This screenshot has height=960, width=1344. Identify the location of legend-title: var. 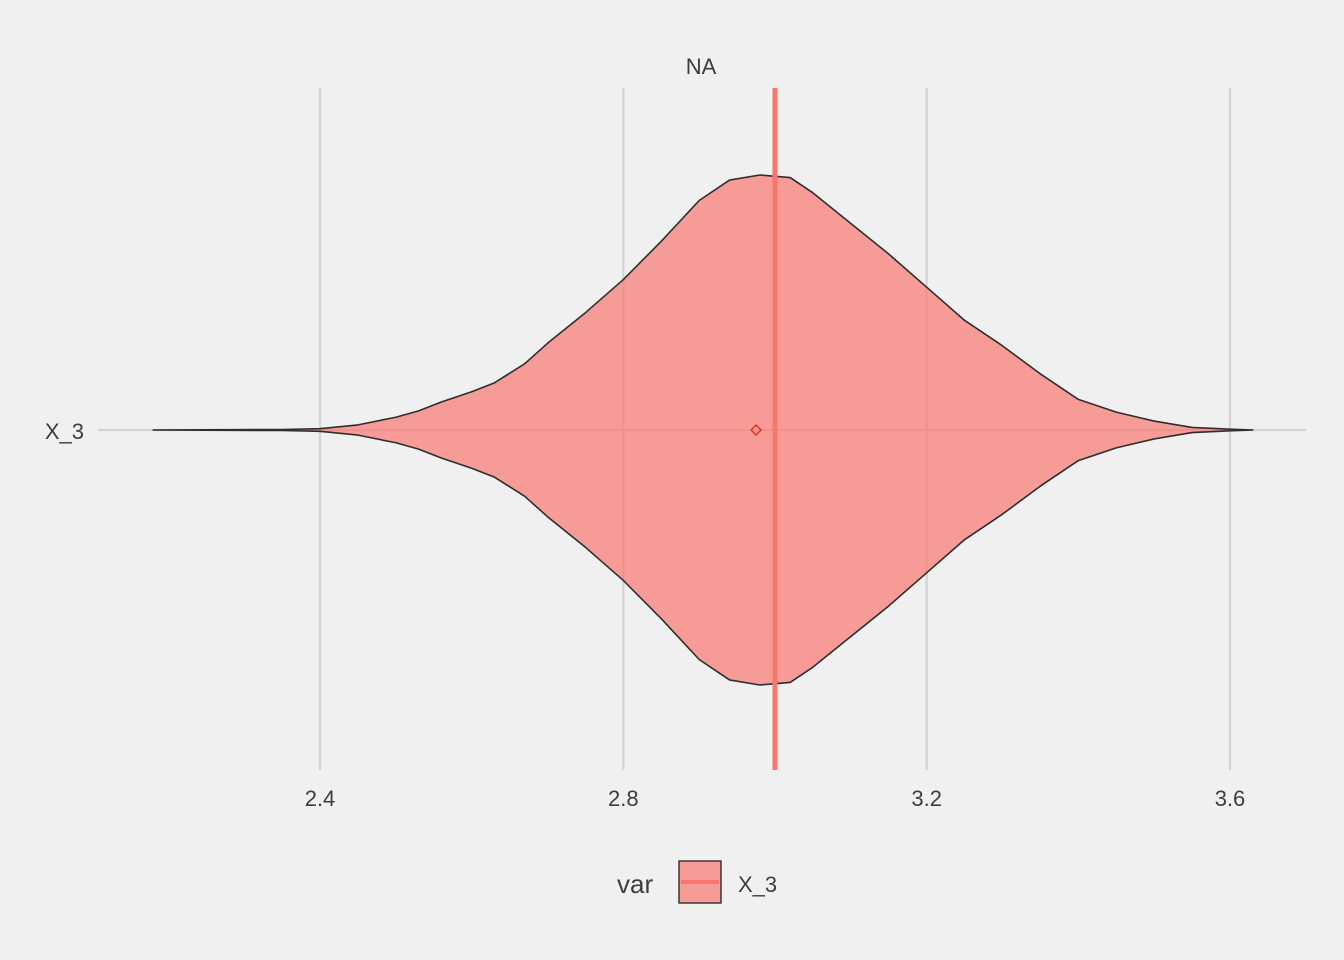
(635, 884).